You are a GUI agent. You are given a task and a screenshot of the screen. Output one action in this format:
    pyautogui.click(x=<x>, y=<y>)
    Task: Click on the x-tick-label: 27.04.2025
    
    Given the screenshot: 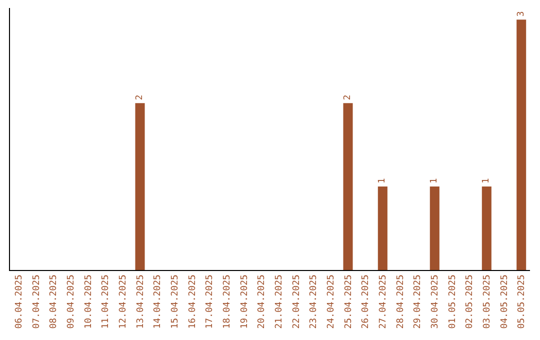 What is the action you would take?
    pyautogui.click(x=383, y=301)
    